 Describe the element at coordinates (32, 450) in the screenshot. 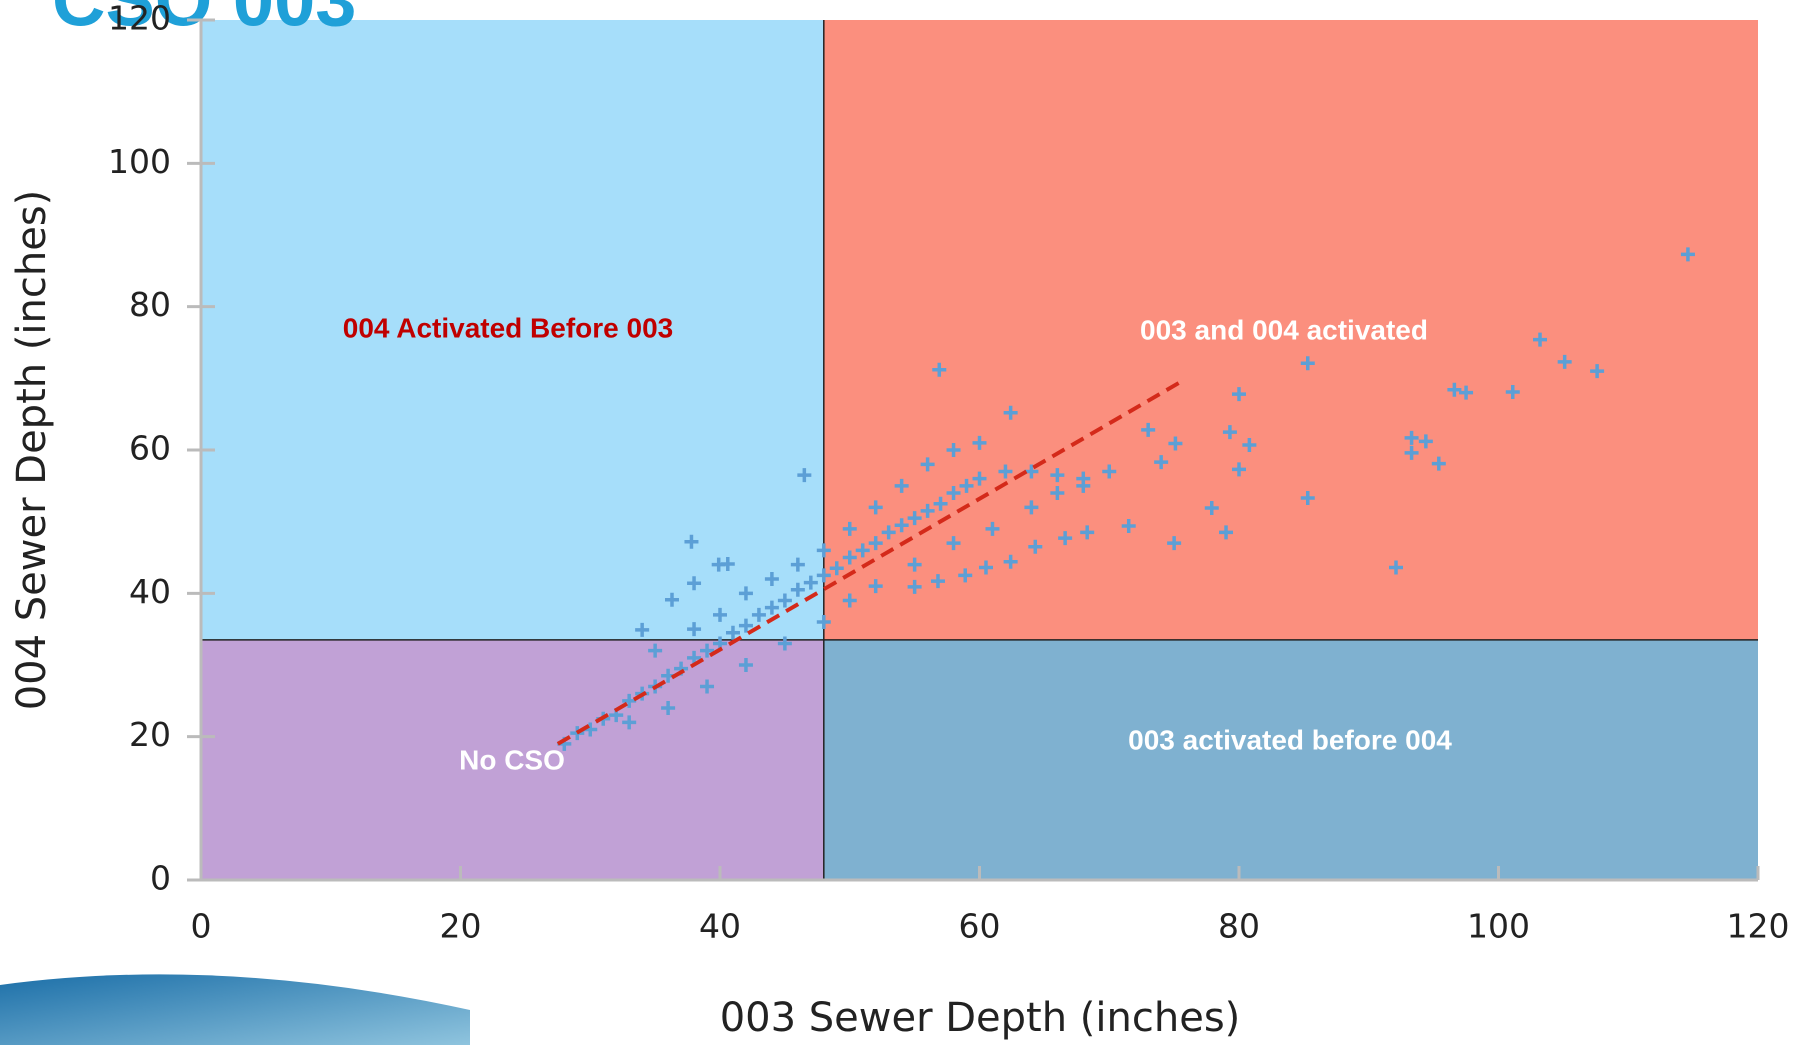

I see `y-axis-title: 004 Sewer Depth (inches)` at that location.